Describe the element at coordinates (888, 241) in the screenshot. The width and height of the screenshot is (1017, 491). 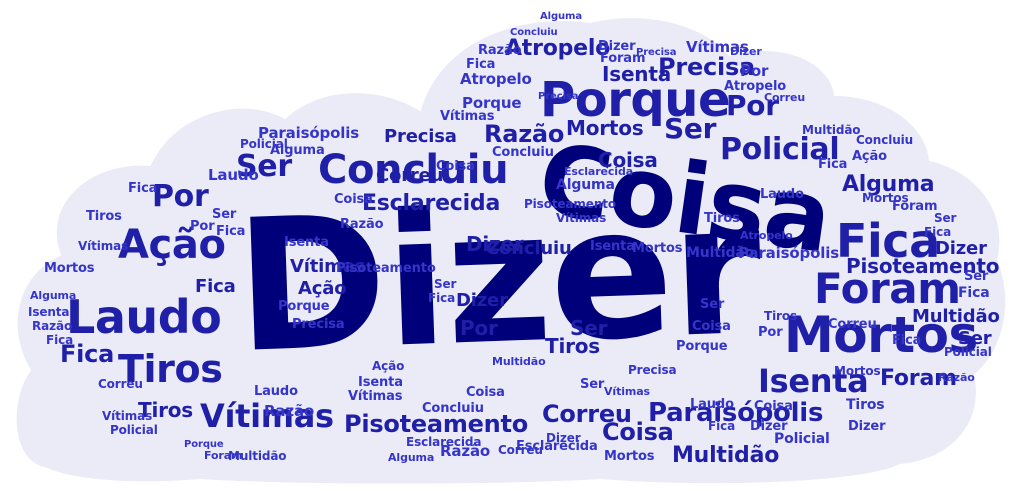
I see `word-fica: Fica` at that location.